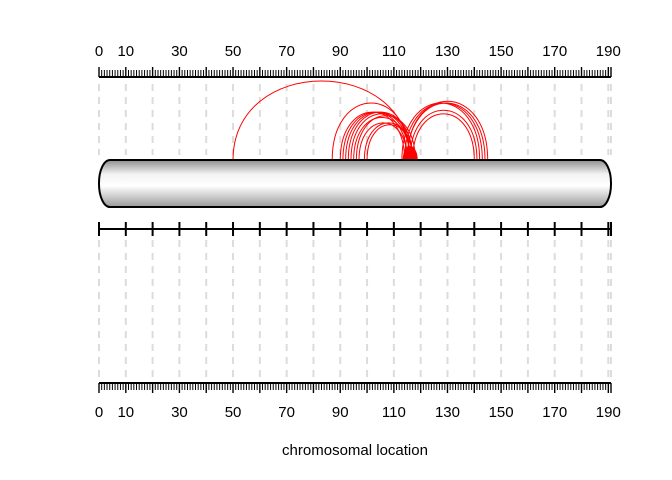  Describe the element at coordinates (355, 387) in the screenshot. I see `bottom-ruler` at that location.